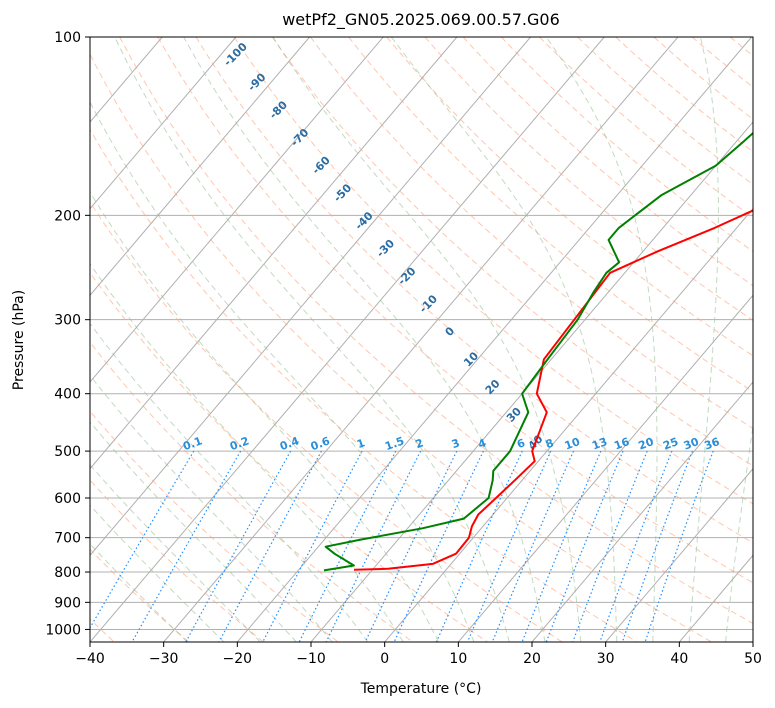 The height and width of the screenshot is (708, 775). Describe the element at coordinates (621, 444) in the screenshot. I see `mixing-ratio-label: 16` at that location.